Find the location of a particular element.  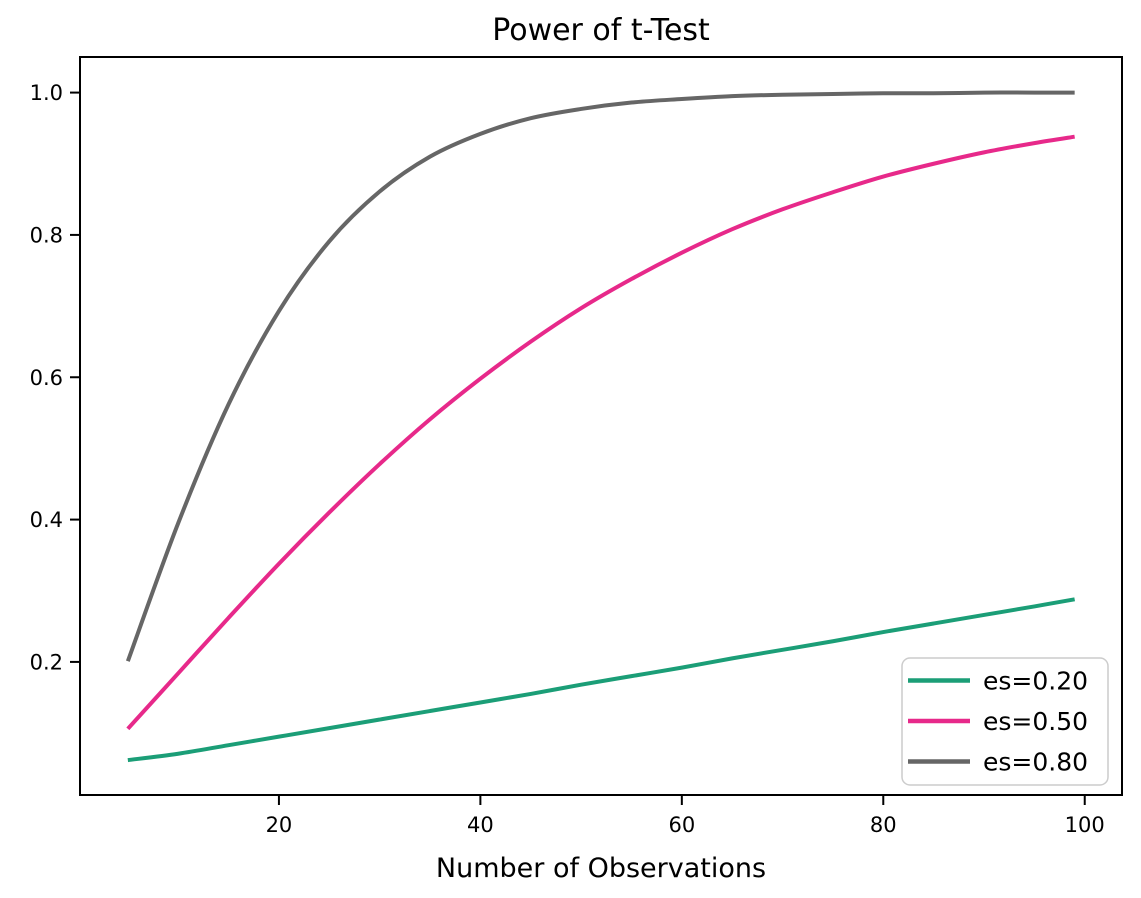

chart-title: Power of t-Test is located at coordinates (601, 30).